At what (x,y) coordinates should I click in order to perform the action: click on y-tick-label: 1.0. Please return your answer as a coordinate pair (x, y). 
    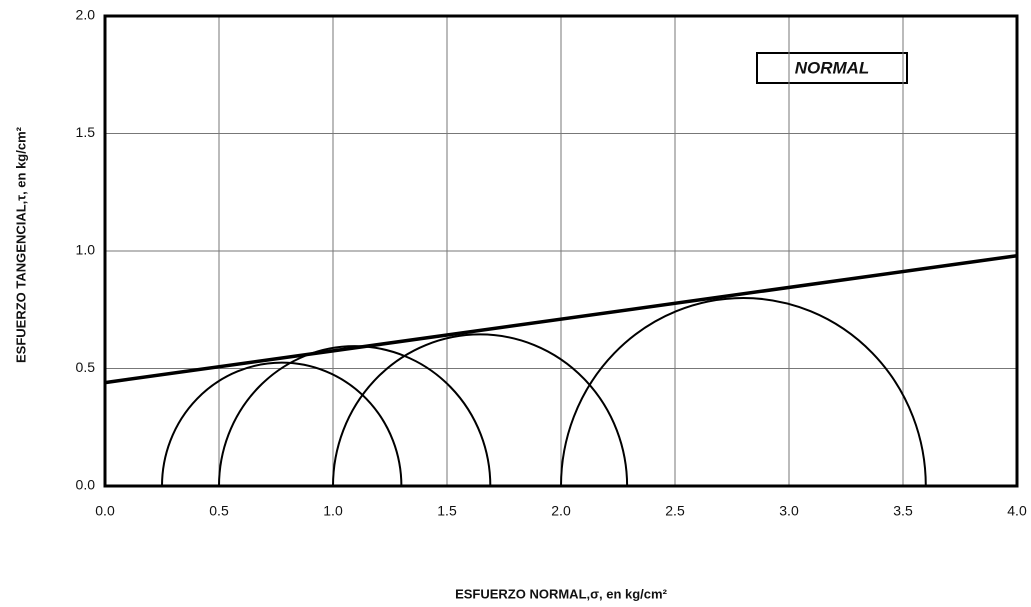
    Looking at the image, I should click on (86, 250).